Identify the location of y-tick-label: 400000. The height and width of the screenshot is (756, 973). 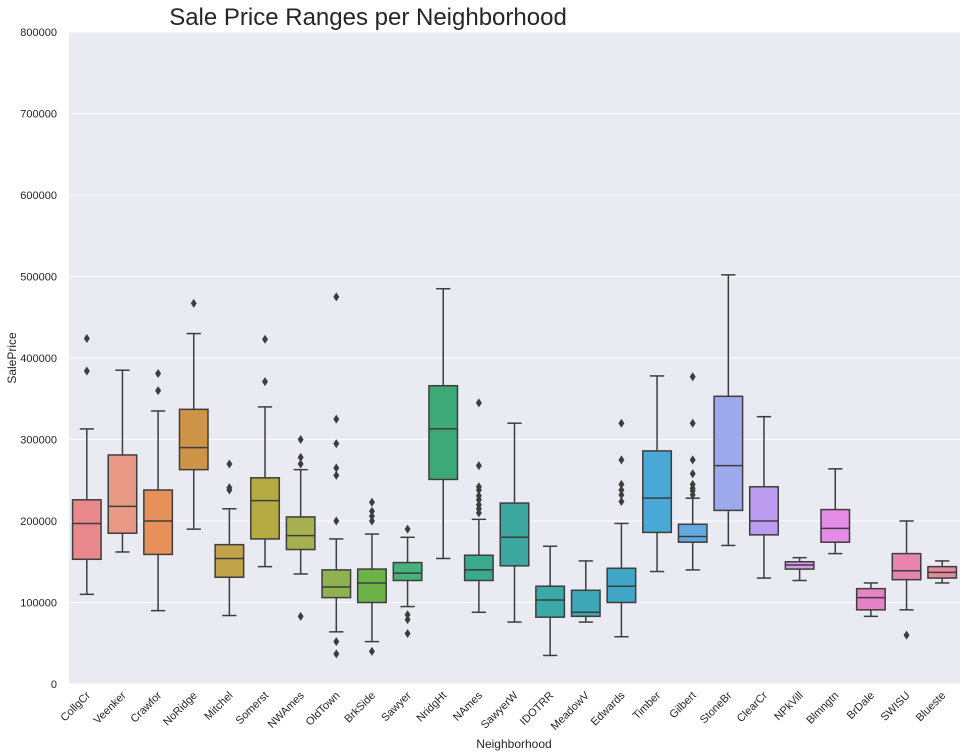
(38, 359).